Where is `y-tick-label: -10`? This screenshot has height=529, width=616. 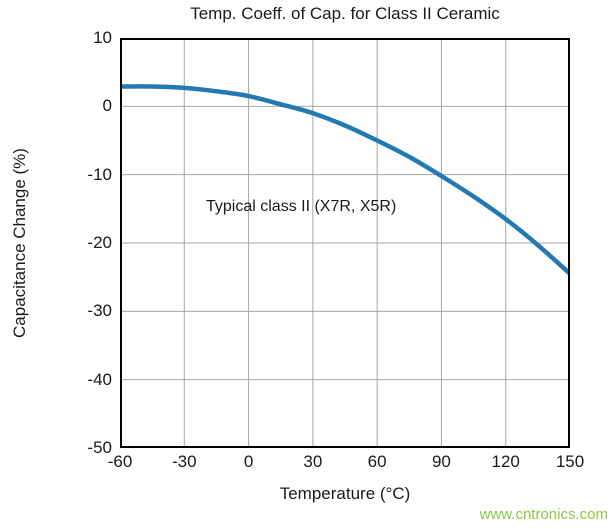 y-tick-label: -10 is located at coordinates (99, 174).